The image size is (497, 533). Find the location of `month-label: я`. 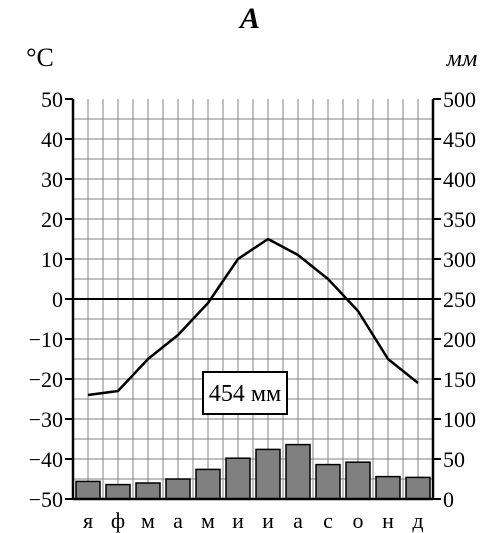

month-label: я is located at coordinates (88, 520).